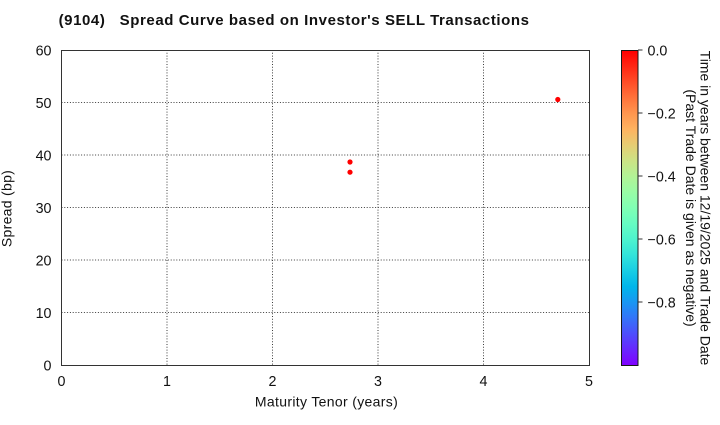 The width and height of the screenshot is (720, 425). I want to click on svg-text: Spread (bp), so click(7, 208).